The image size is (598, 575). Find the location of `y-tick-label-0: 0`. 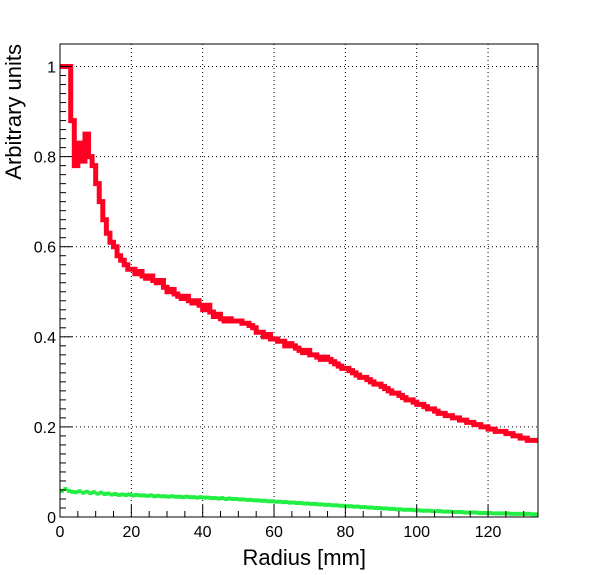

y-tick-label-0: 0 is located at coordinates (51, 518).